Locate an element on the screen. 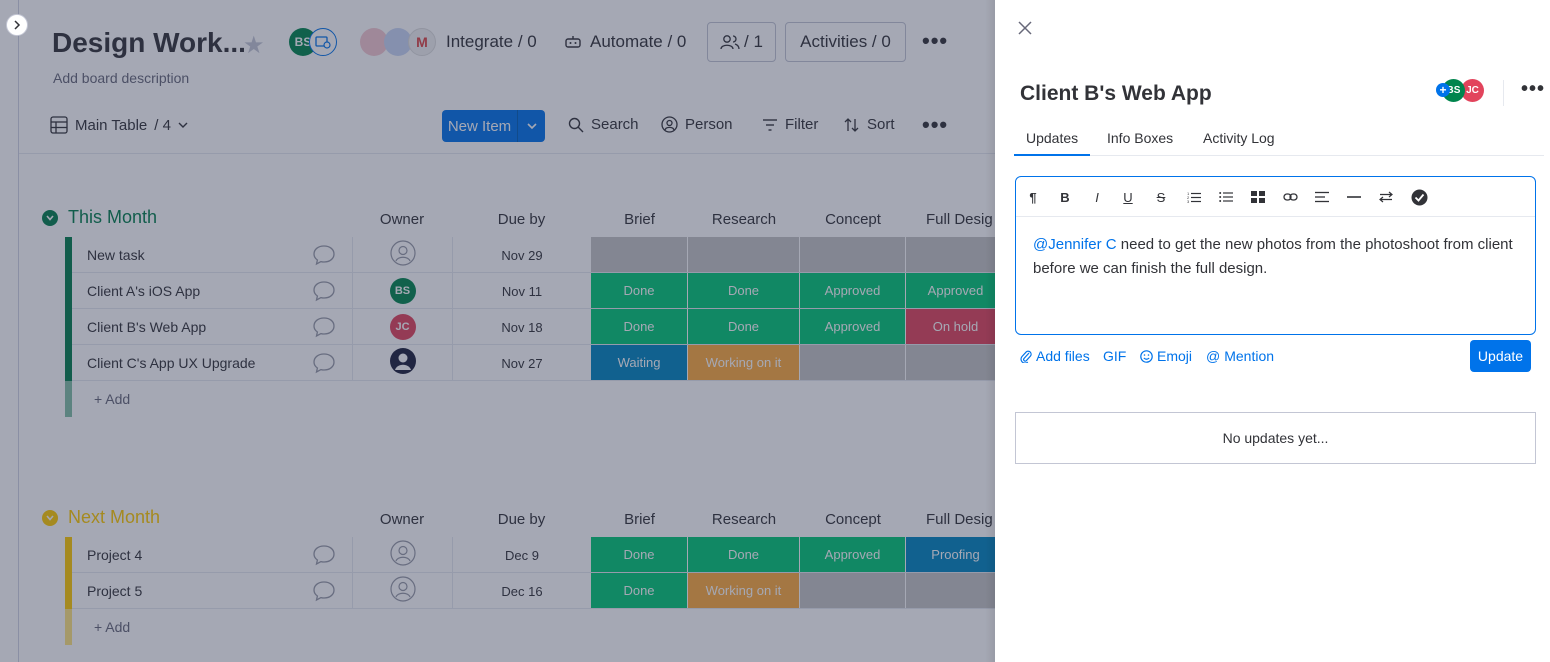 The width and height of the screenshot is (1550, 662). item-name: Project 5 is located at coordinates (115, 591).